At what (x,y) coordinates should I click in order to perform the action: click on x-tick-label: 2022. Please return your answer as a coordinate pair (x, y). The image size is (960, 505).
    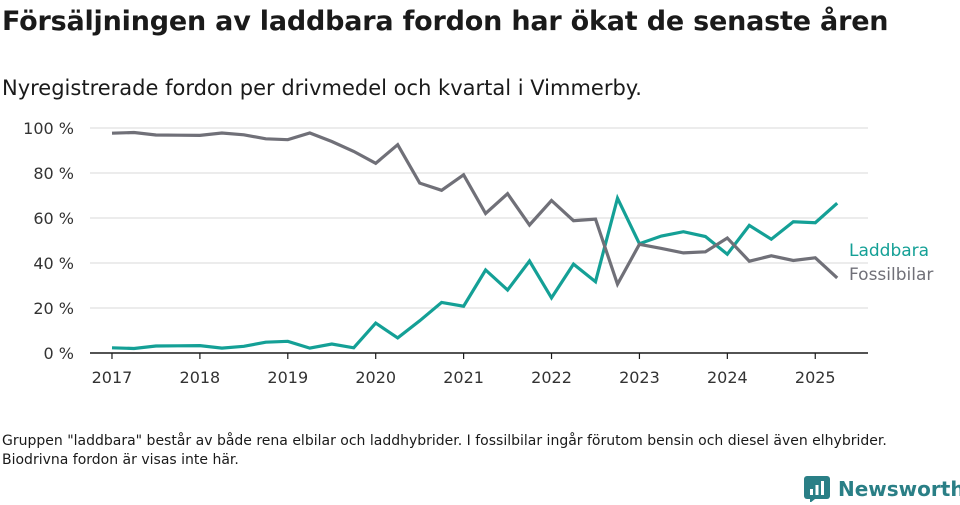
    Looking at the image, I should click on (551, 377).